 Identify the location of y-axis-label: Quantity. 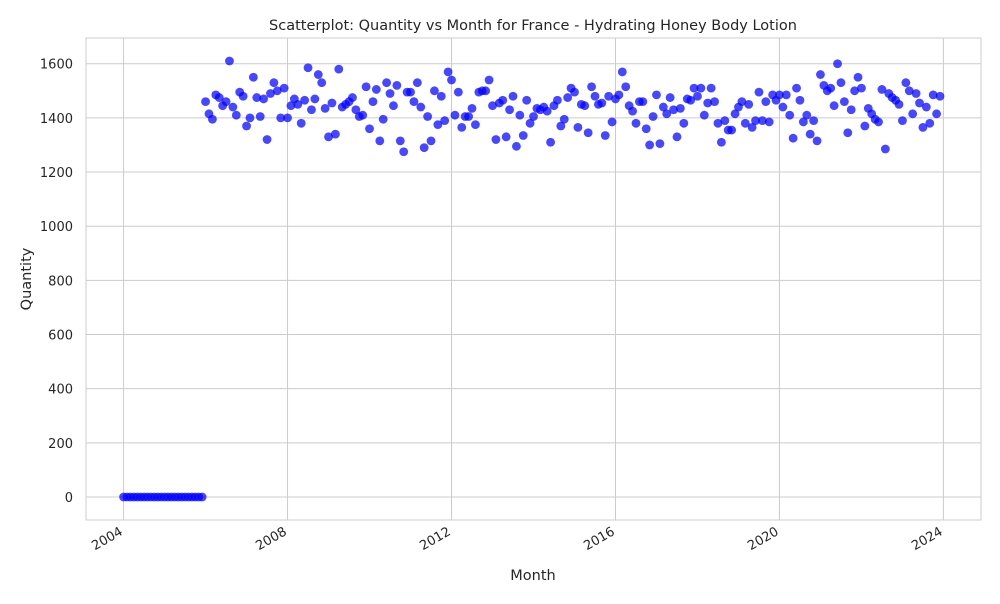
(27, 278).